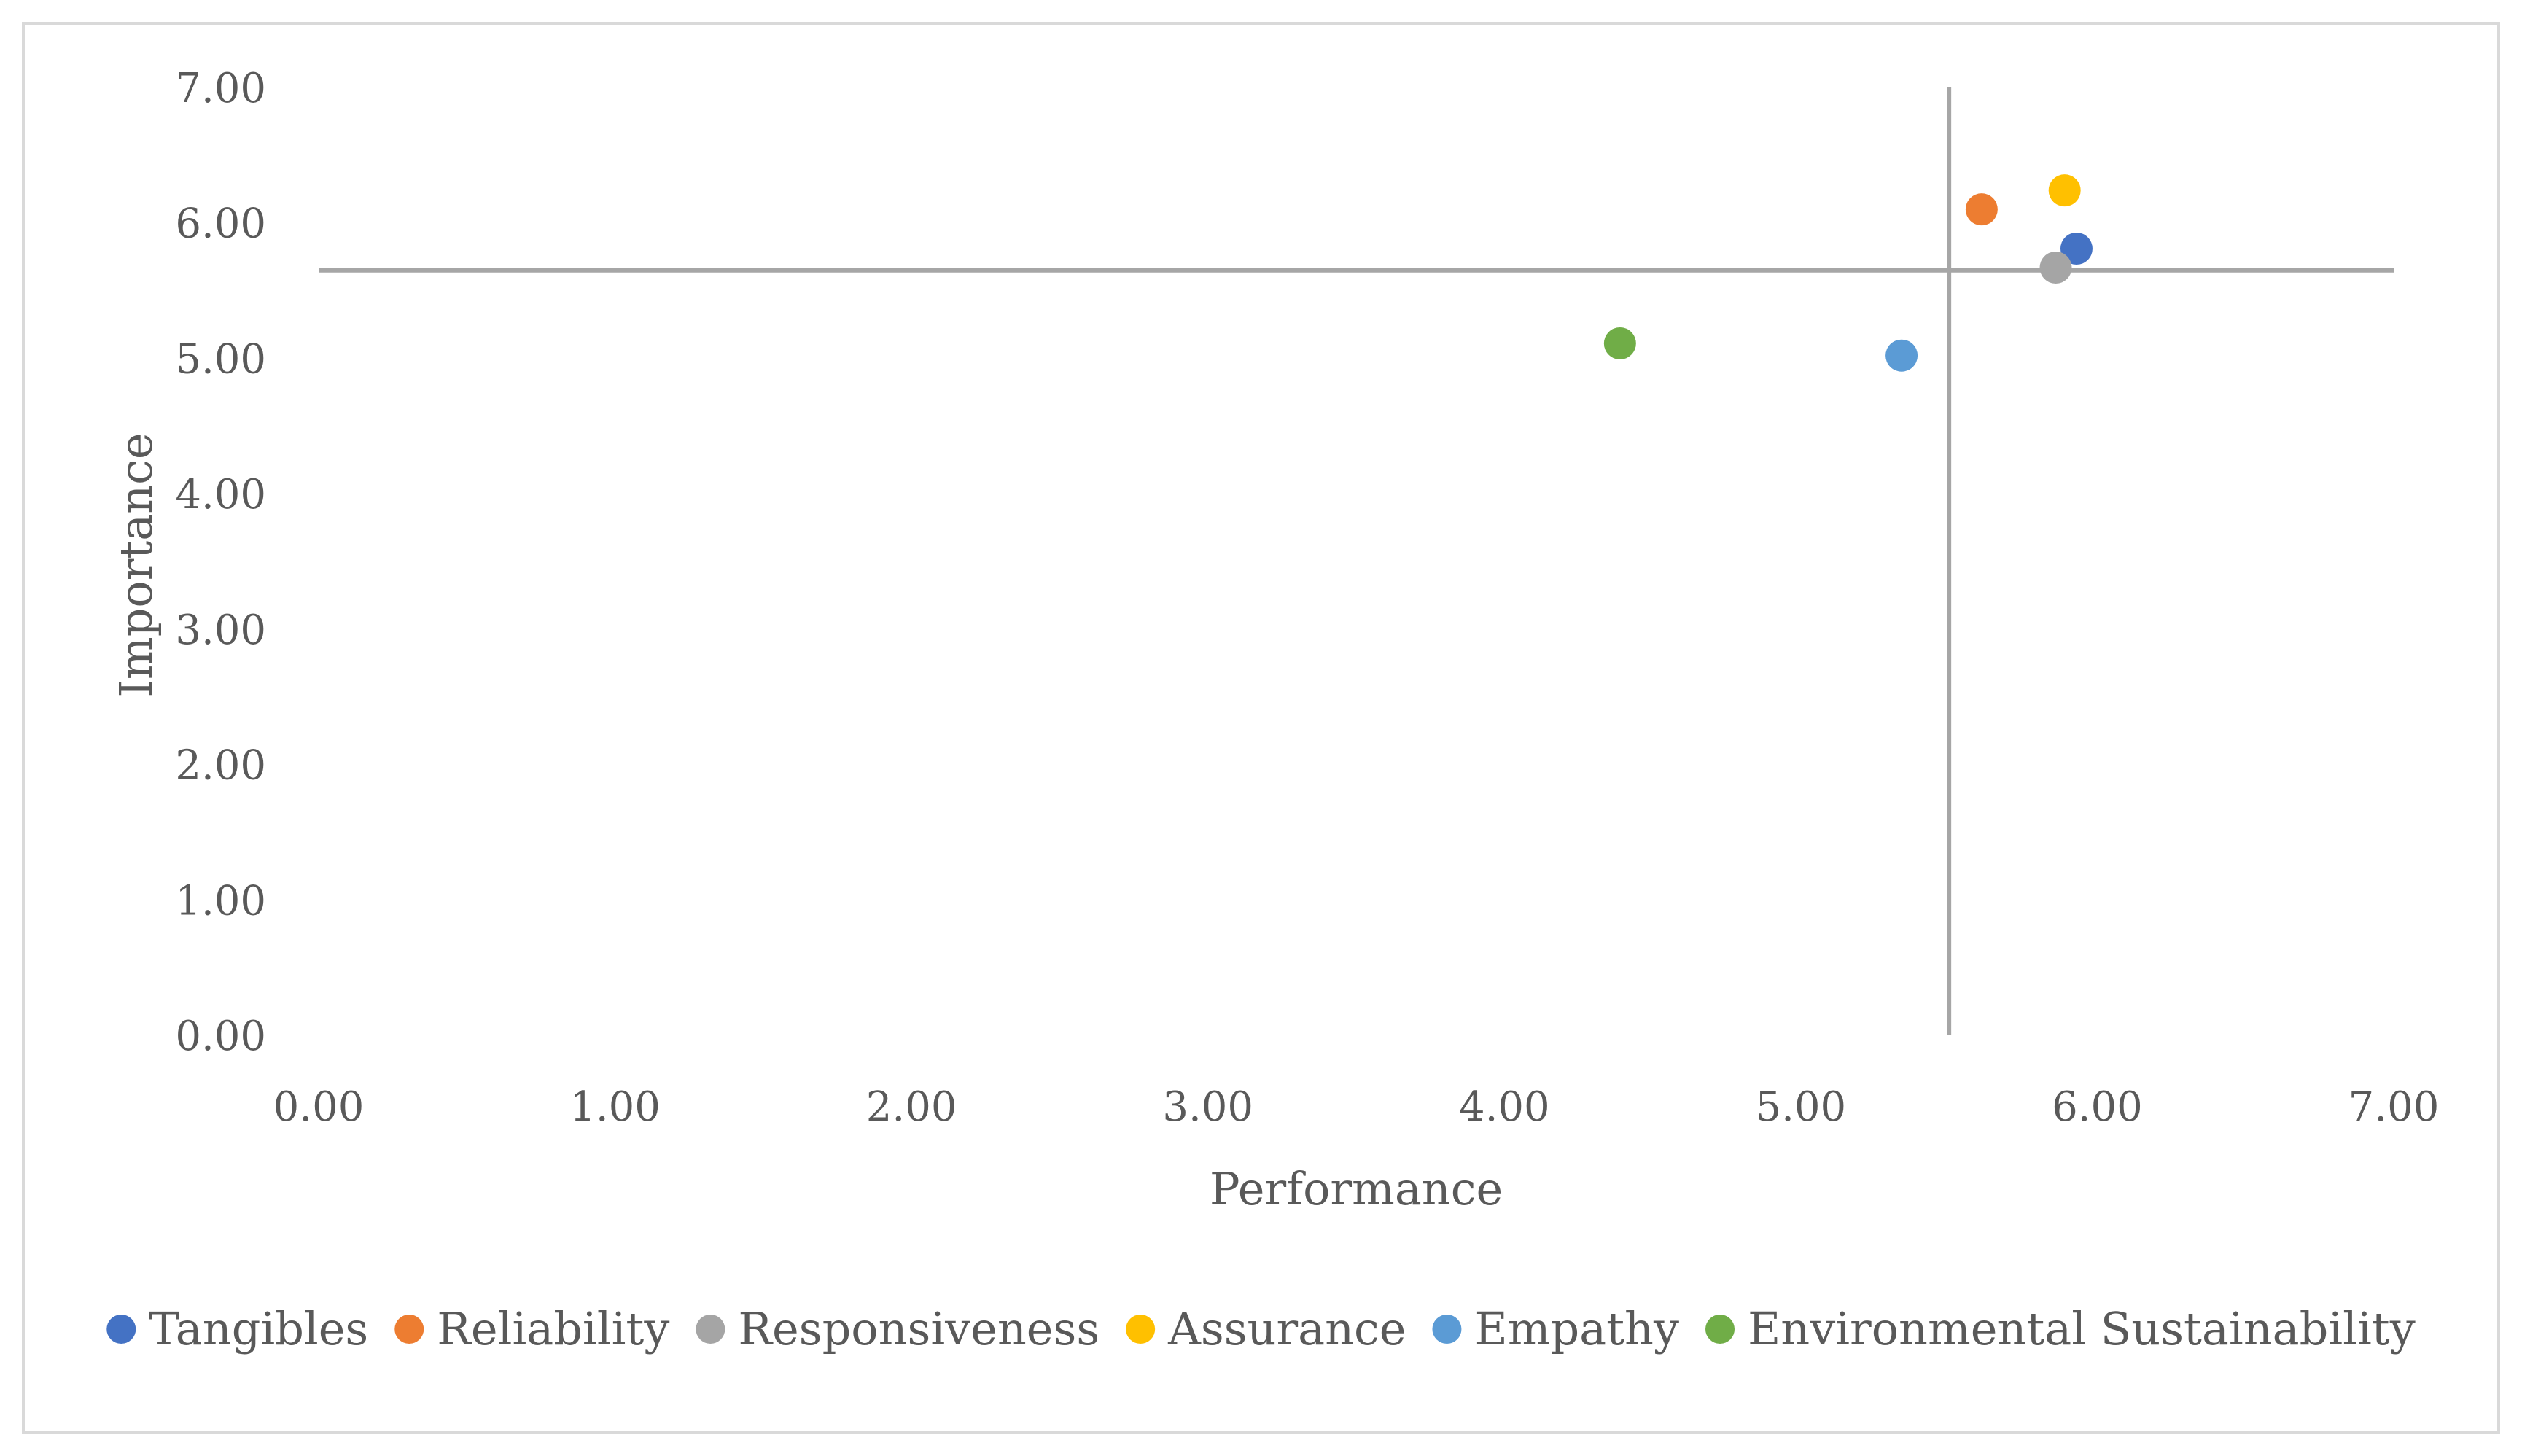 The width and height of the screenshot is (2522, 1456). I want to click on data-point-empathy, so click(1901, 355).